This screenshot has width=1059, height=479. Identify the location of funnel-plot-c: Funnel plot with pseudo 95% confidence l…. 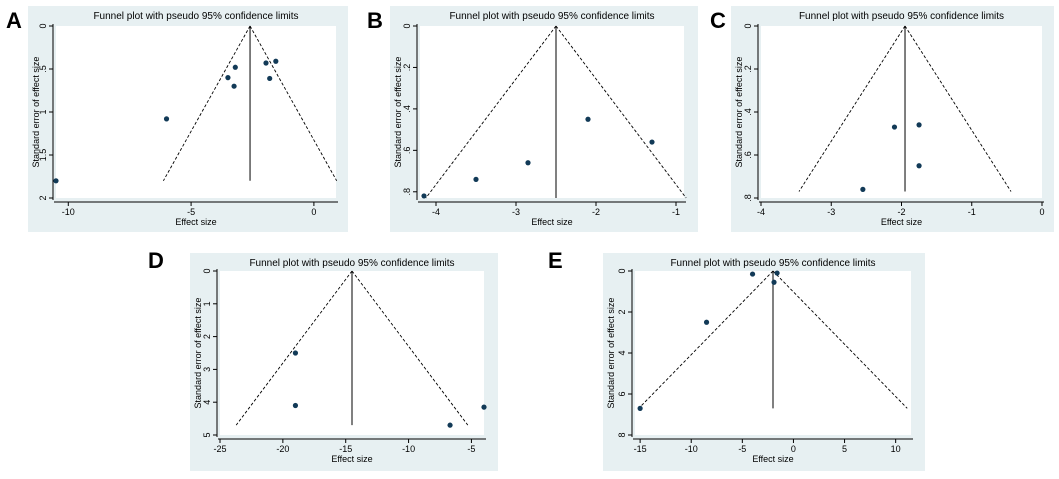
(892, 119).